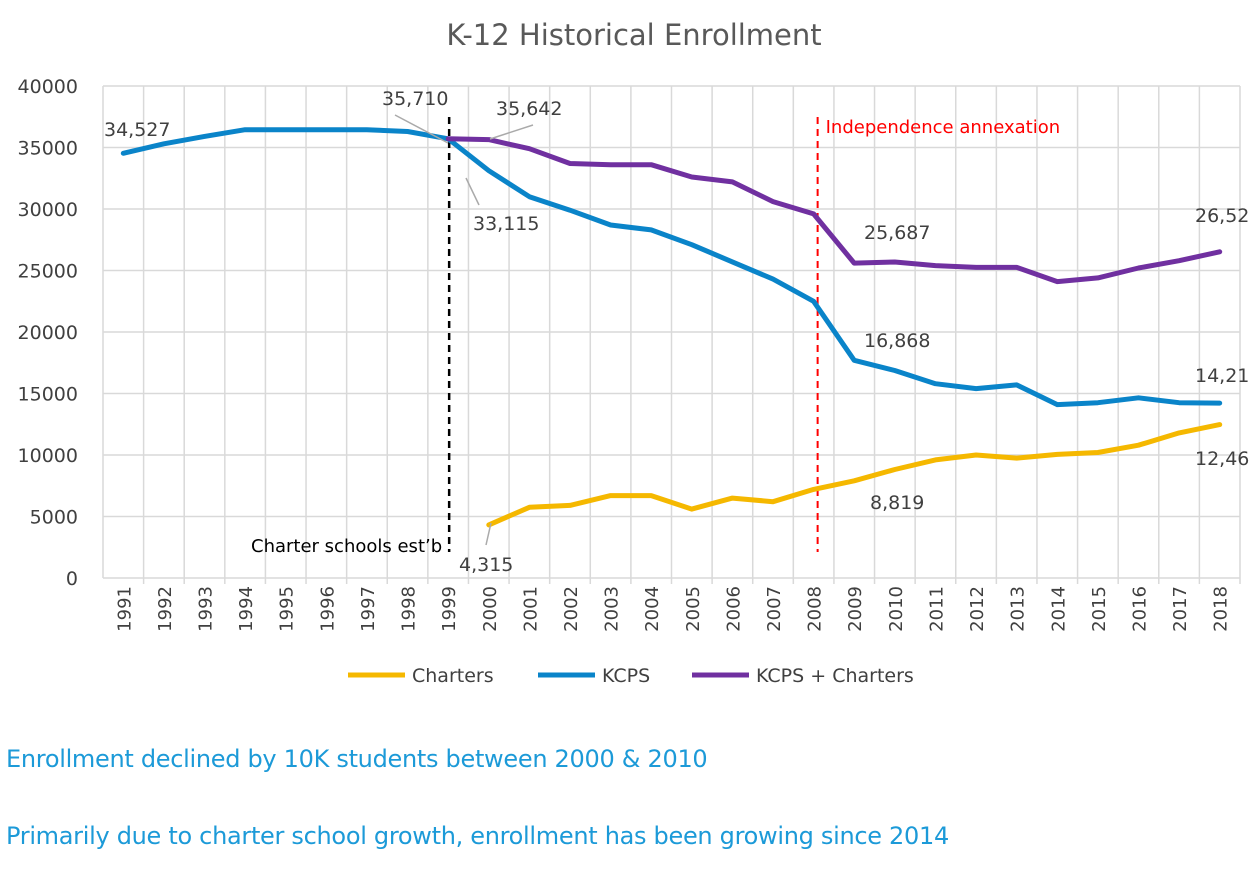  I want to click on x-tick-label: 1992, so click(165, 609).